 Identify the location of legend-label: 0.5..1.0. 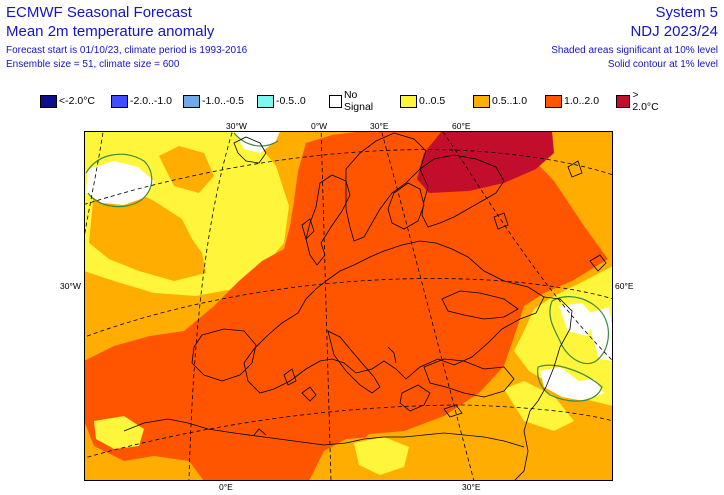
(510, 101).